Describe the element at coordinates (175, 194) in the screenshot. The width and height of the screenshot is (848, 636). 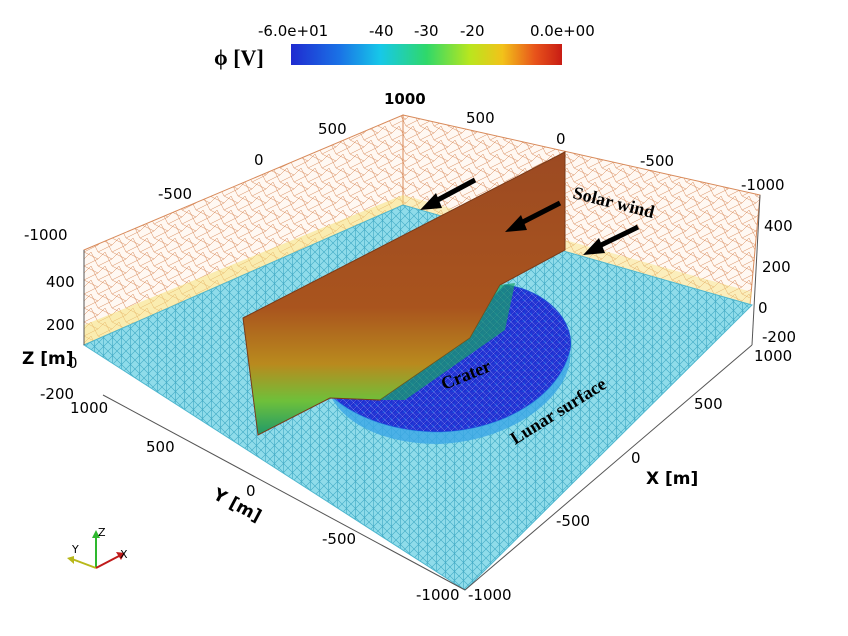
I see `back-tick-minus500: -500` at that location.